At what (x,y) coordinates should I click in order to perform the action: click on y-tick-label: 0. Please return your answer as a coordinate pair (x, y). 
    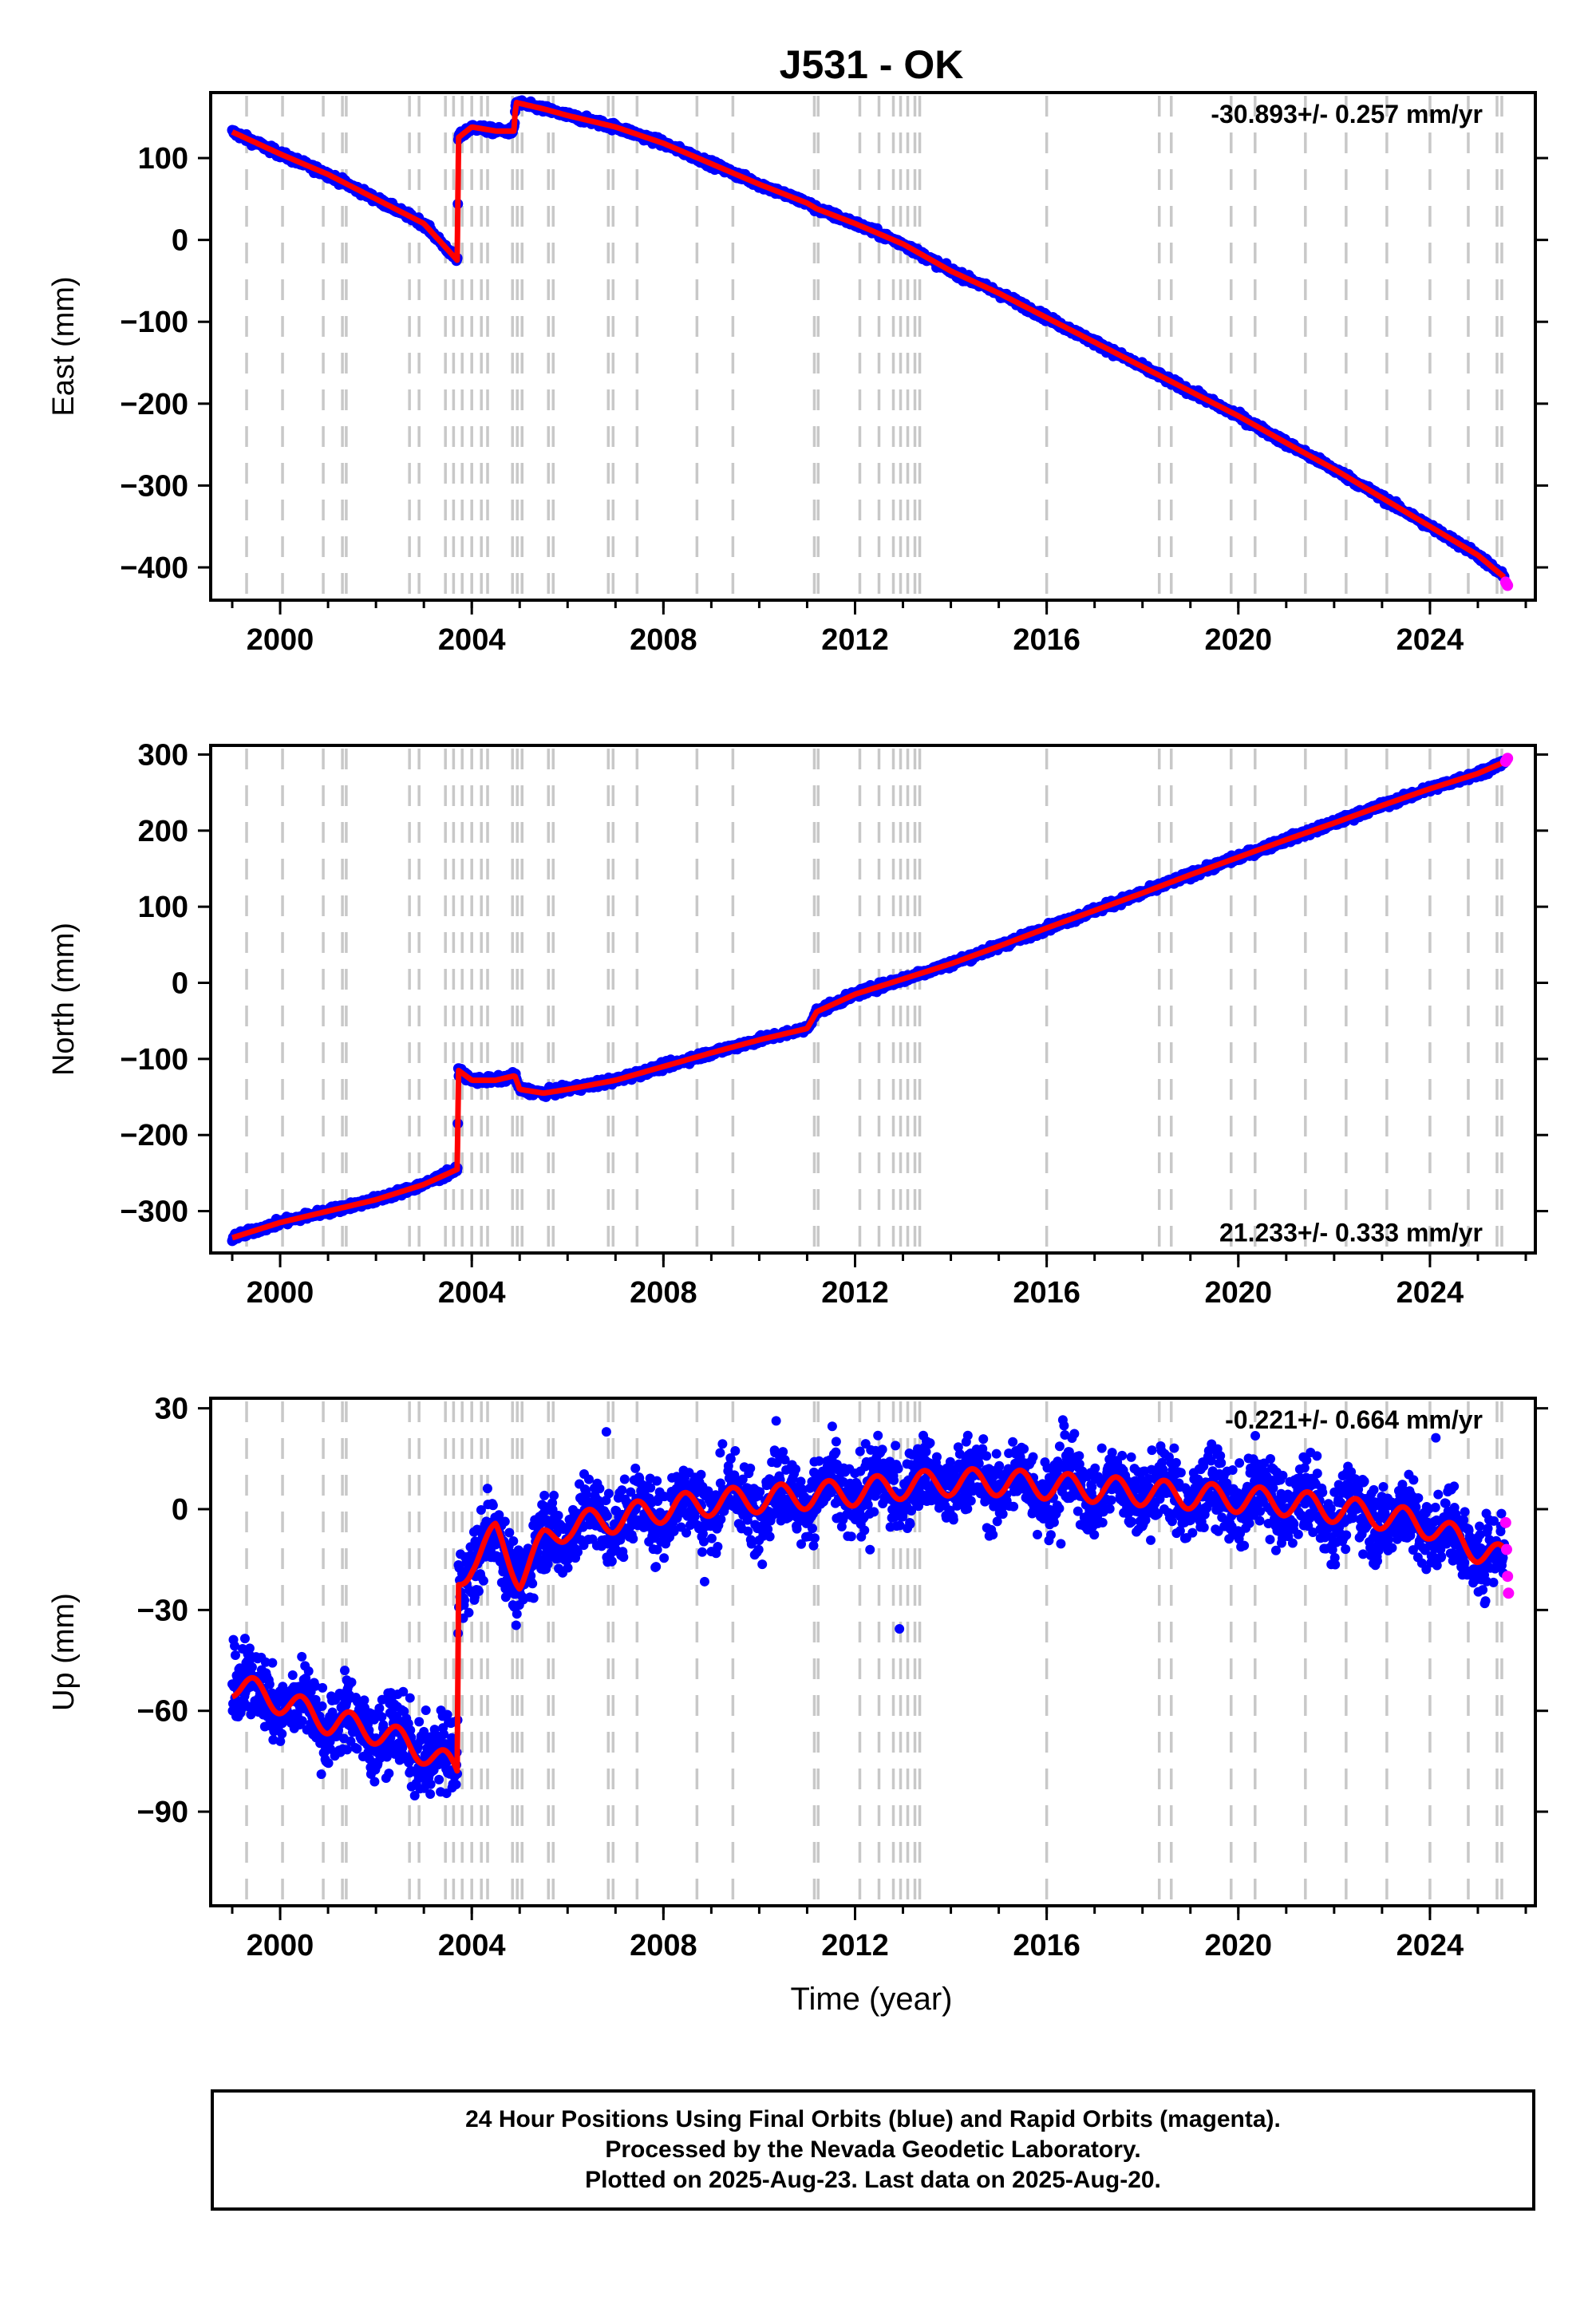
    Looking at the image, I should click on (180, 241).